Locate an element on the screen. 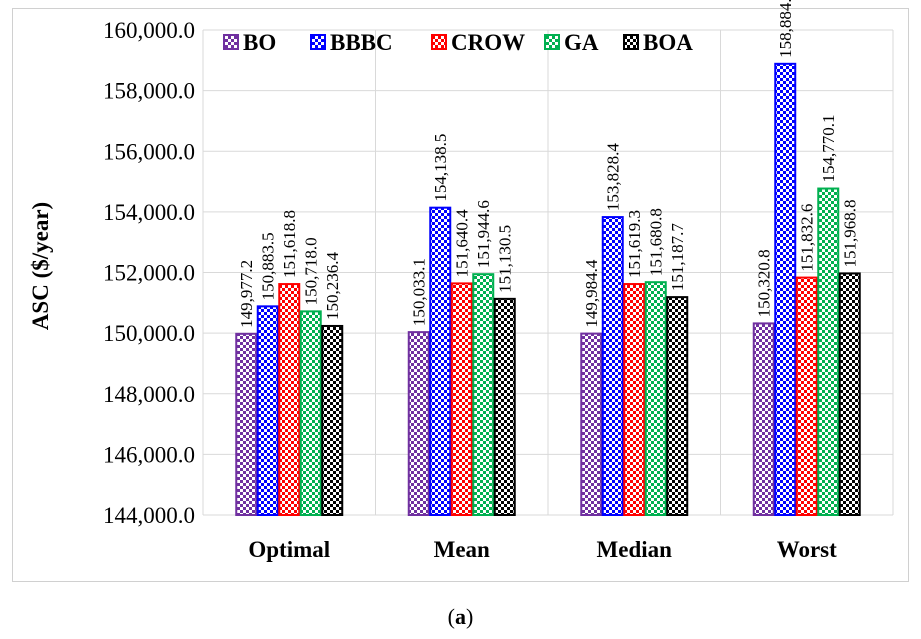  bar-bbbc-median is located at coordinates (612, 366).